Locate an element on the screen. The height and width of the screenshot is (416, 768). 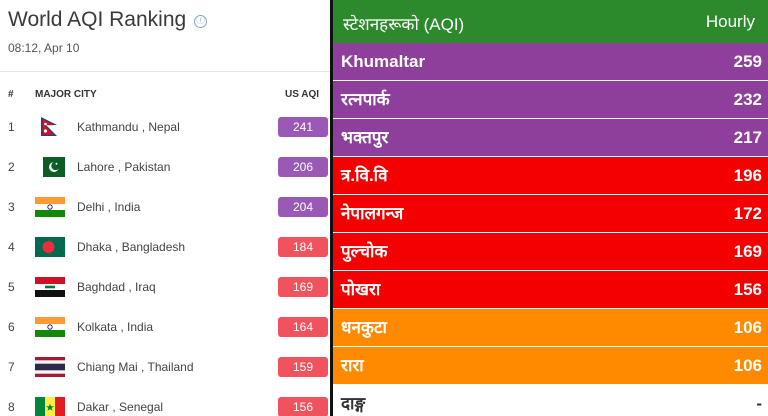
rank-number: 5 is located at coordinates (11, 287).